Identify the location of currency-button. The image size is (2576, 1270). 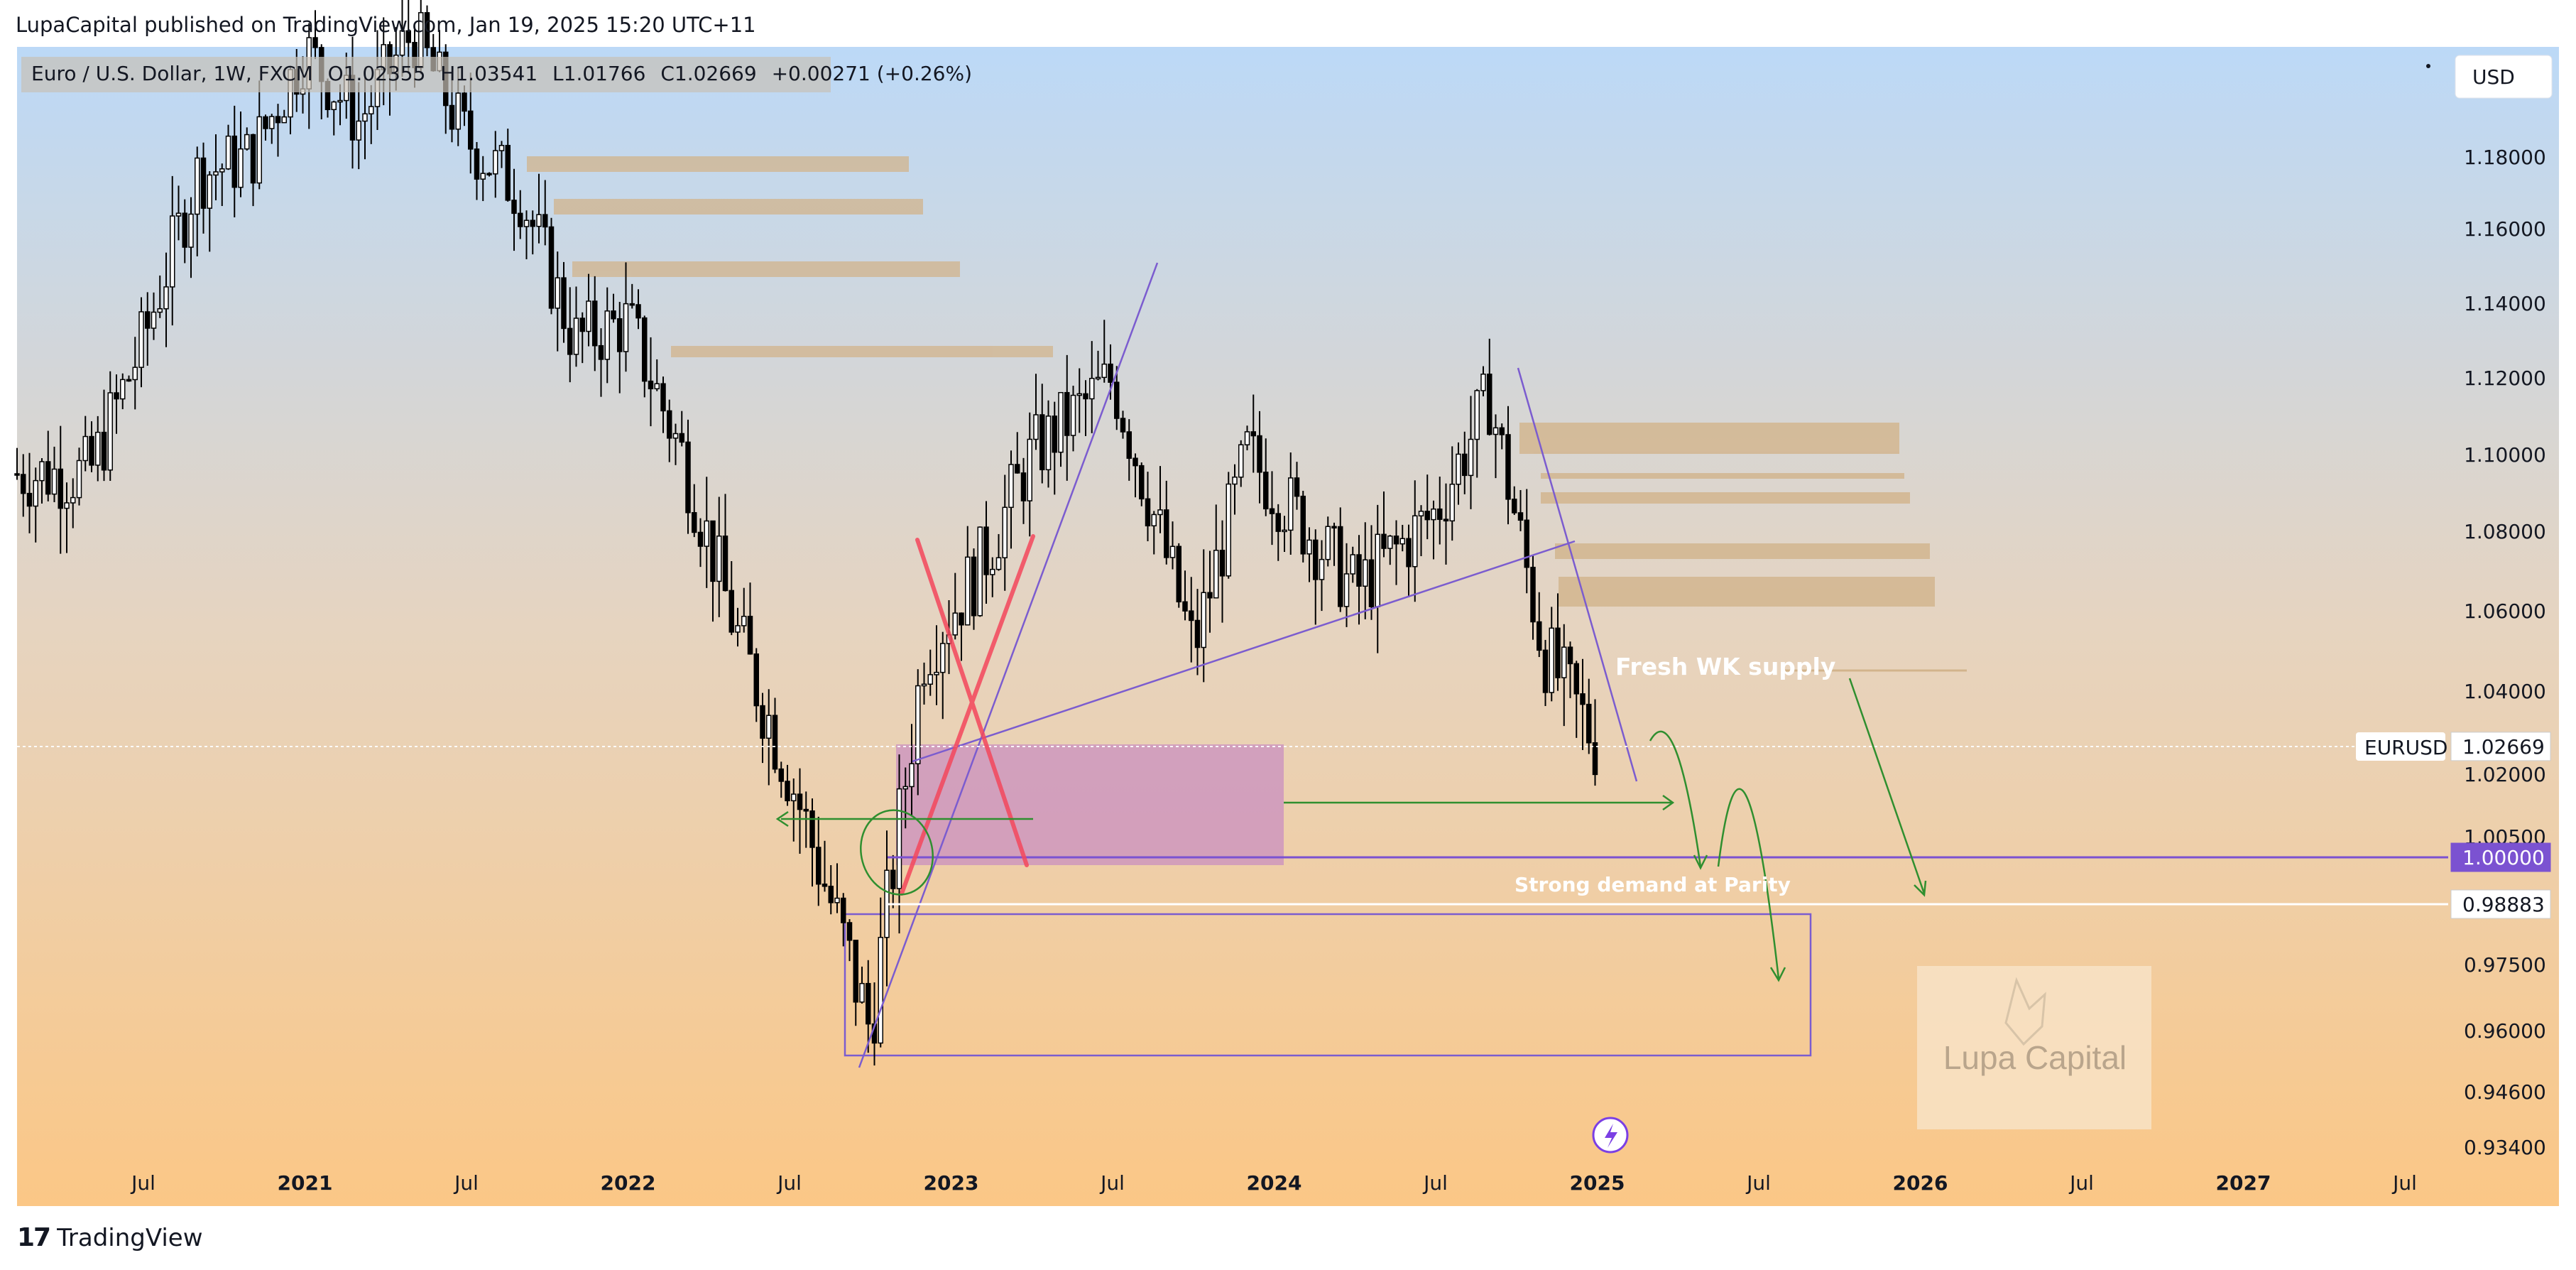
(2504, 77).